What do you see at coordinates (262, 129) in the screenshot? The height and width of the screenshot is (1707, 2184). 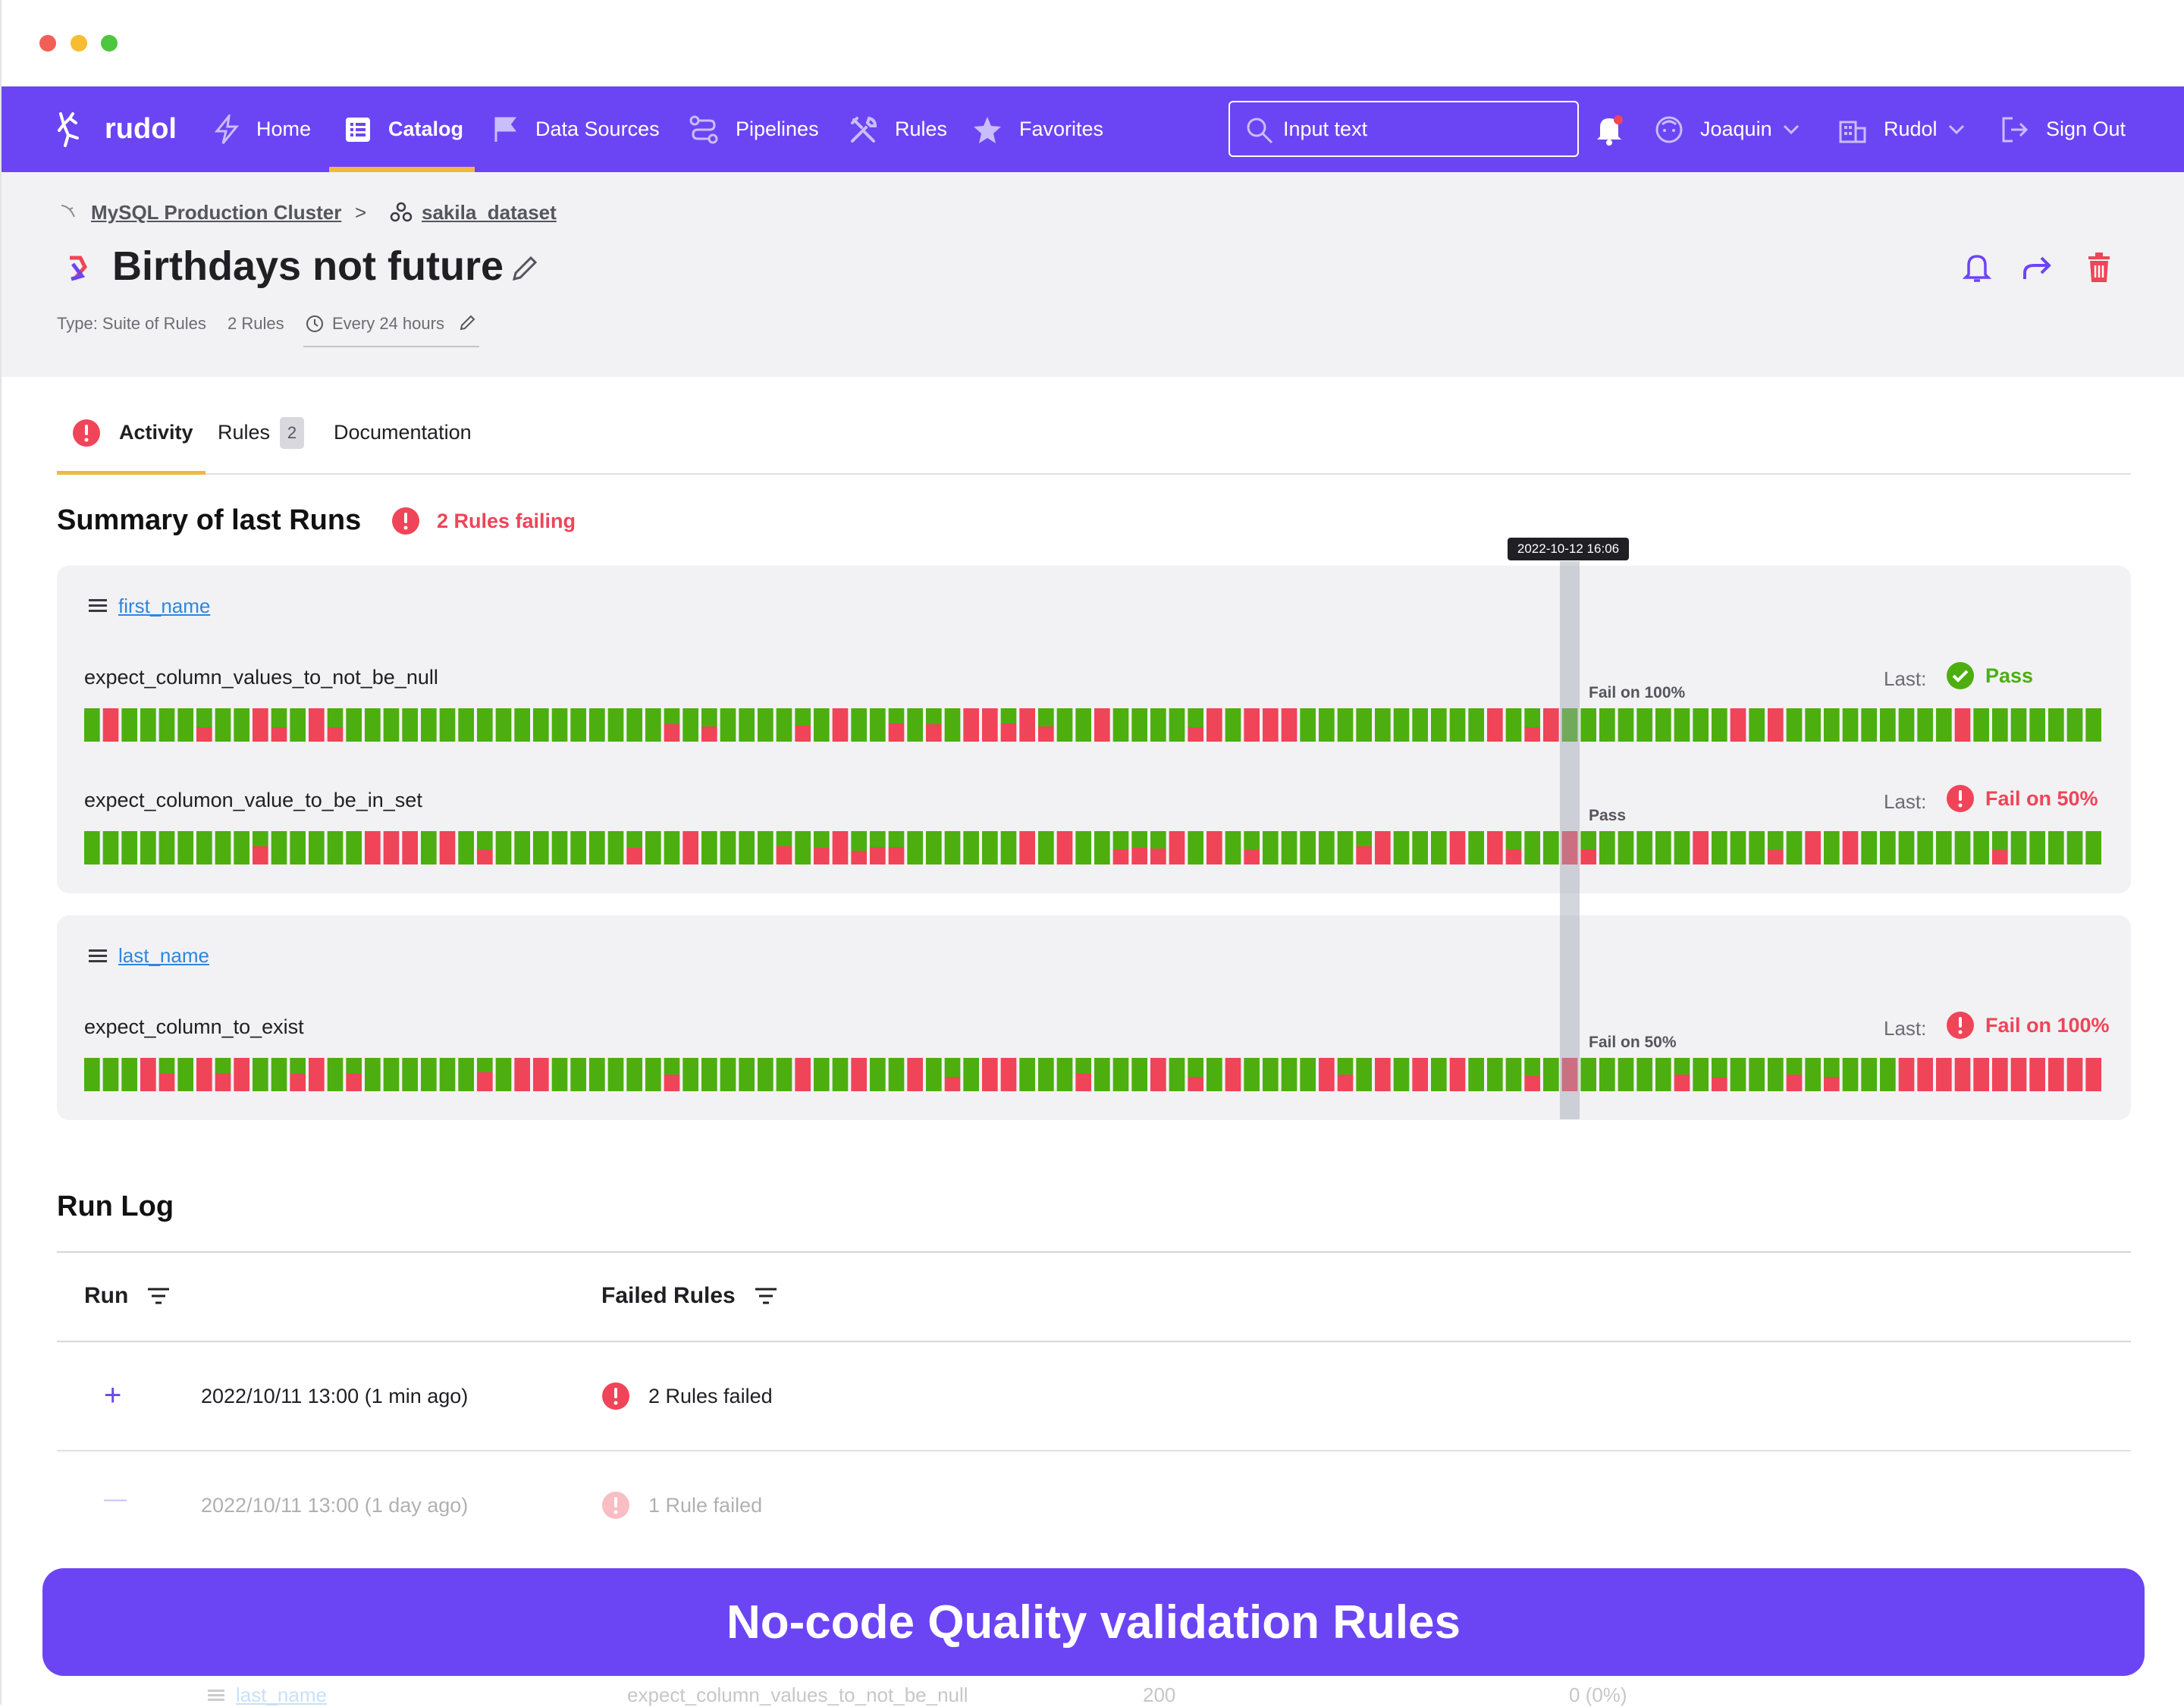 I see `nav-item-home: Home` at bounding box center [262, 129].